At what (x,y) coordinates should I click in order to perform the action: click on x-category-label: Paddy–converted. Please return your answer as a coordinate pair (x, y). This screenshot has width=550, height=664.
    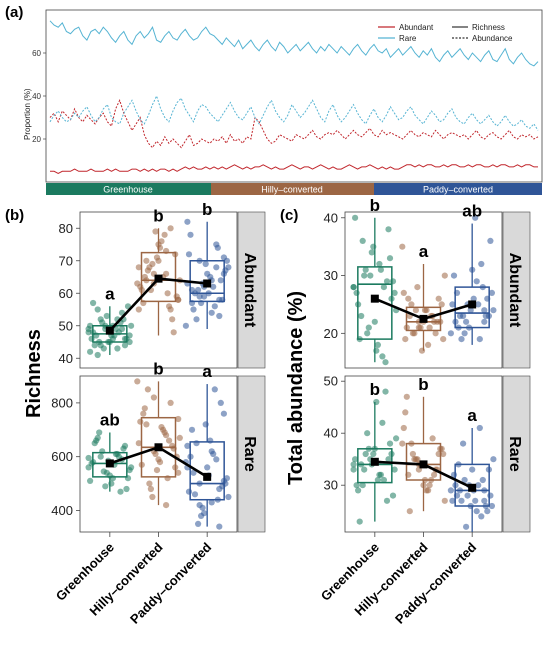
    Looking at the image, I should click on (435, 582).